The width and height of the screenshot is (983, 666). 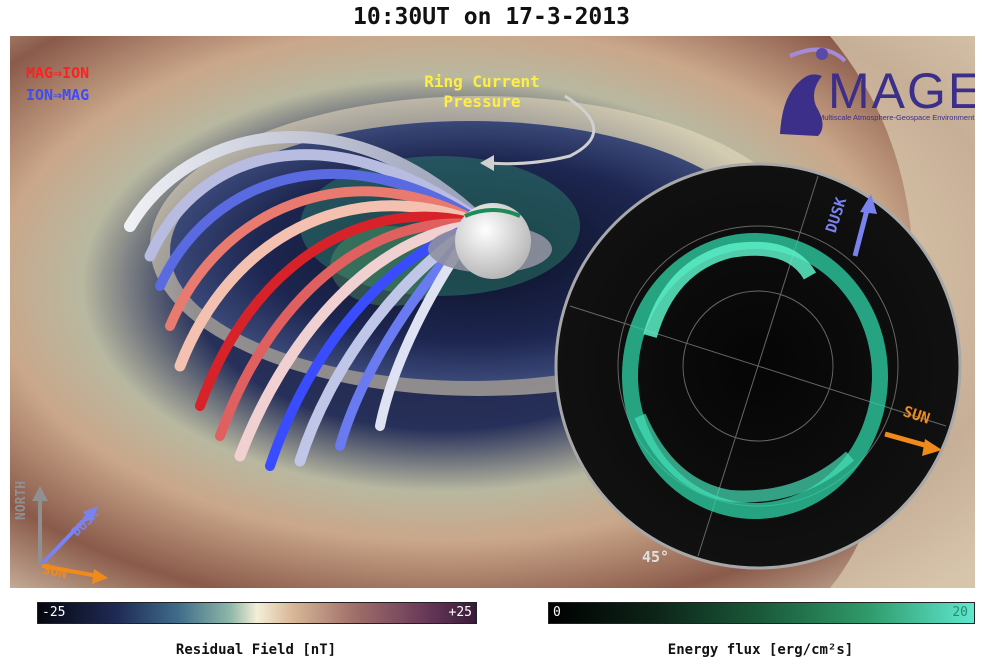 I want to click on ring-current-annotation: Ring Current Pressure, so click(x=482, y=92).